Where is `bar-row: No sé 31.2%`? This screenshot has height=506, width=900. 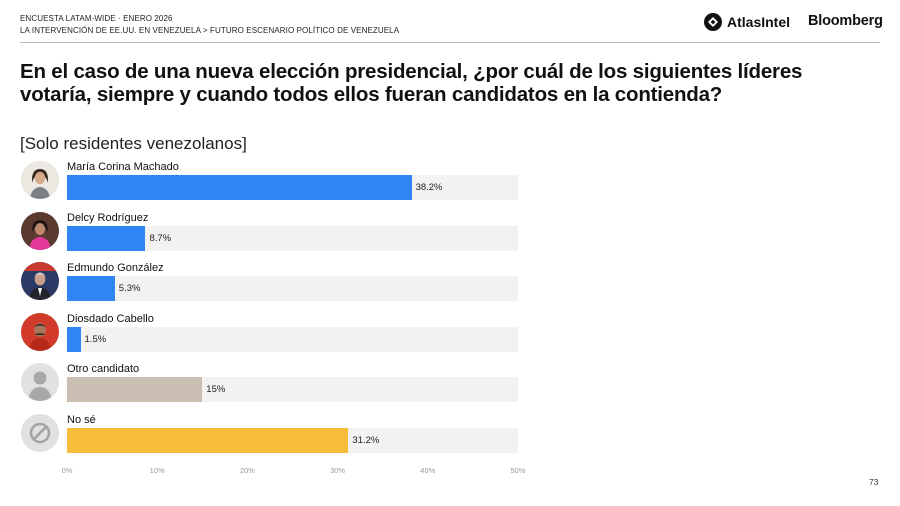
bar-row: No sé 31.2% is located at coordinates (450, 438).